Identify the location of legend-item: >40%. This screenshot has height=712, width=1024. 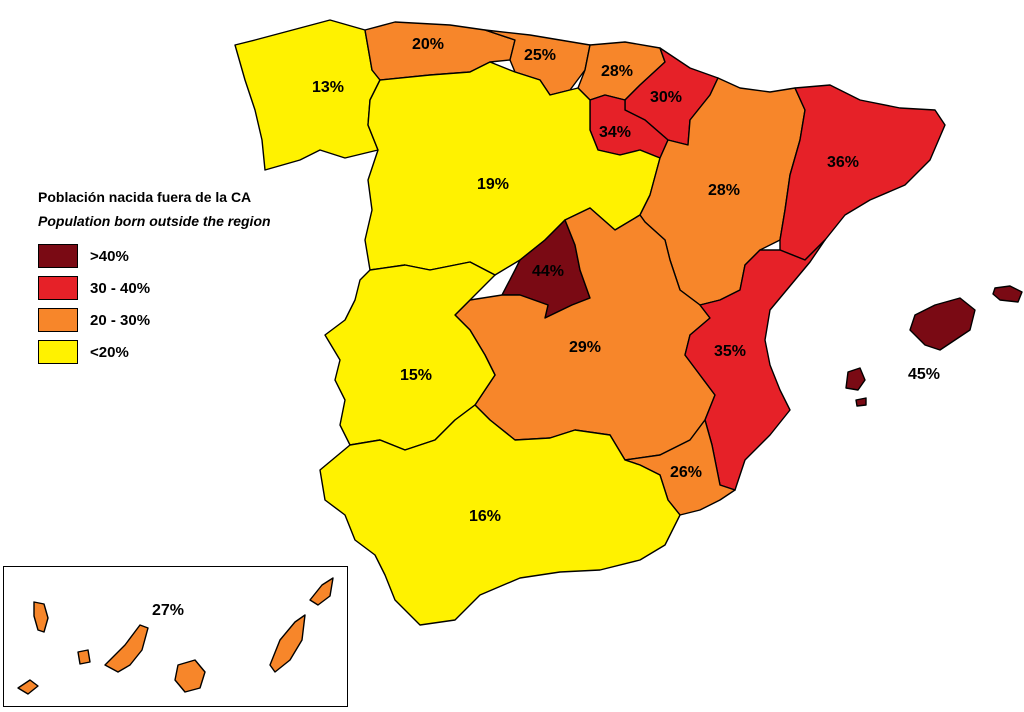
(154, 256).